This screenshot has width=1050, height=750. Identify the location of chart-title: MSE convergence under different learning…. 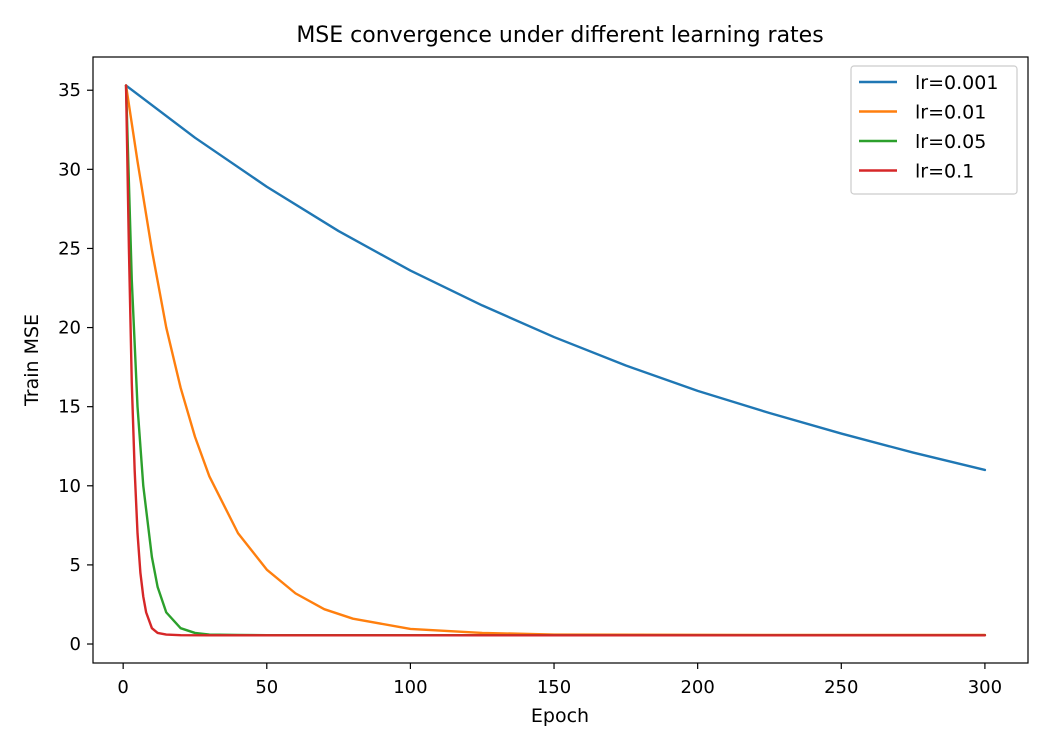
(559, 35).